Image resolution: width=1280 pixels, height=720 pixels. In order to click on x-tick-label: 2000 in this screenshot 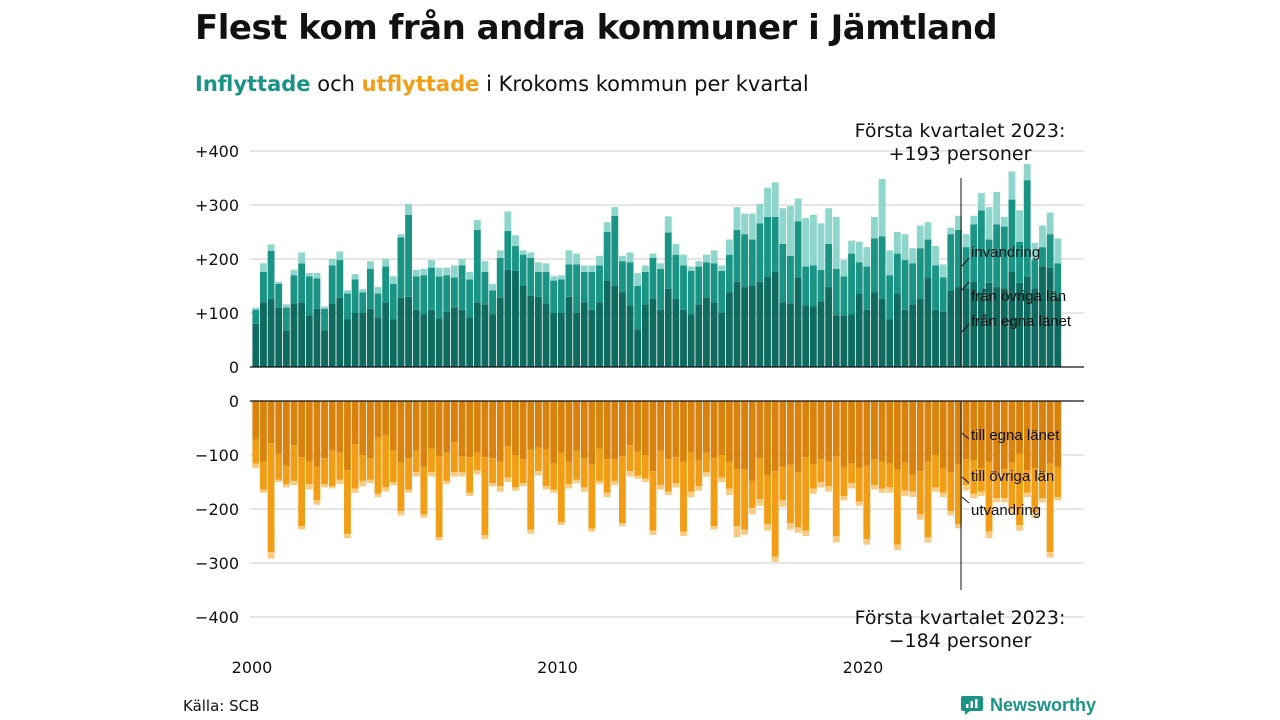, I will do `click(252, 667)`.